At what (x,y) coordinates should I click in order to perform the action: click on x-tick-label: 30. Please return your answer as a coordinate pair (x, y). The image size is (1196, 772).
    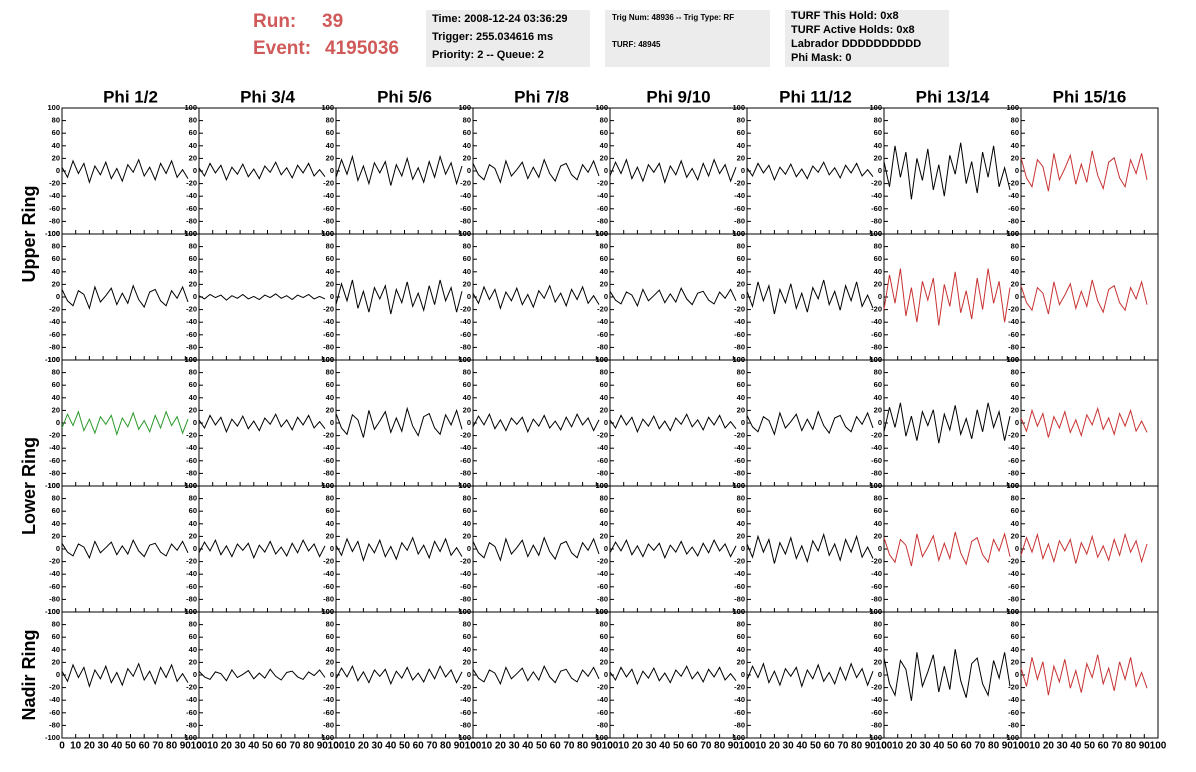
    Looking at the image, I should click on (652, 746).